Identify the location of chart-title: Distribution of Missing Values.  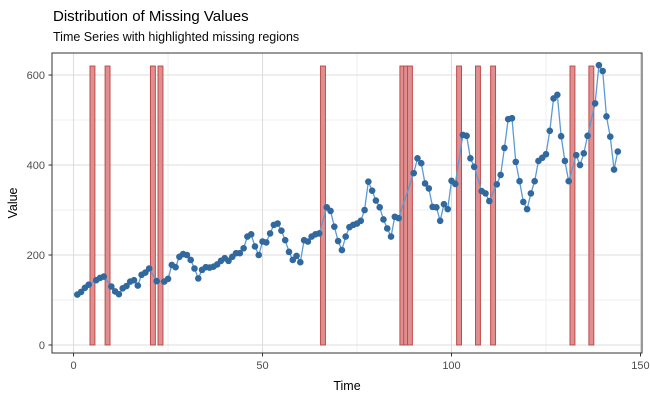
(151, 16).